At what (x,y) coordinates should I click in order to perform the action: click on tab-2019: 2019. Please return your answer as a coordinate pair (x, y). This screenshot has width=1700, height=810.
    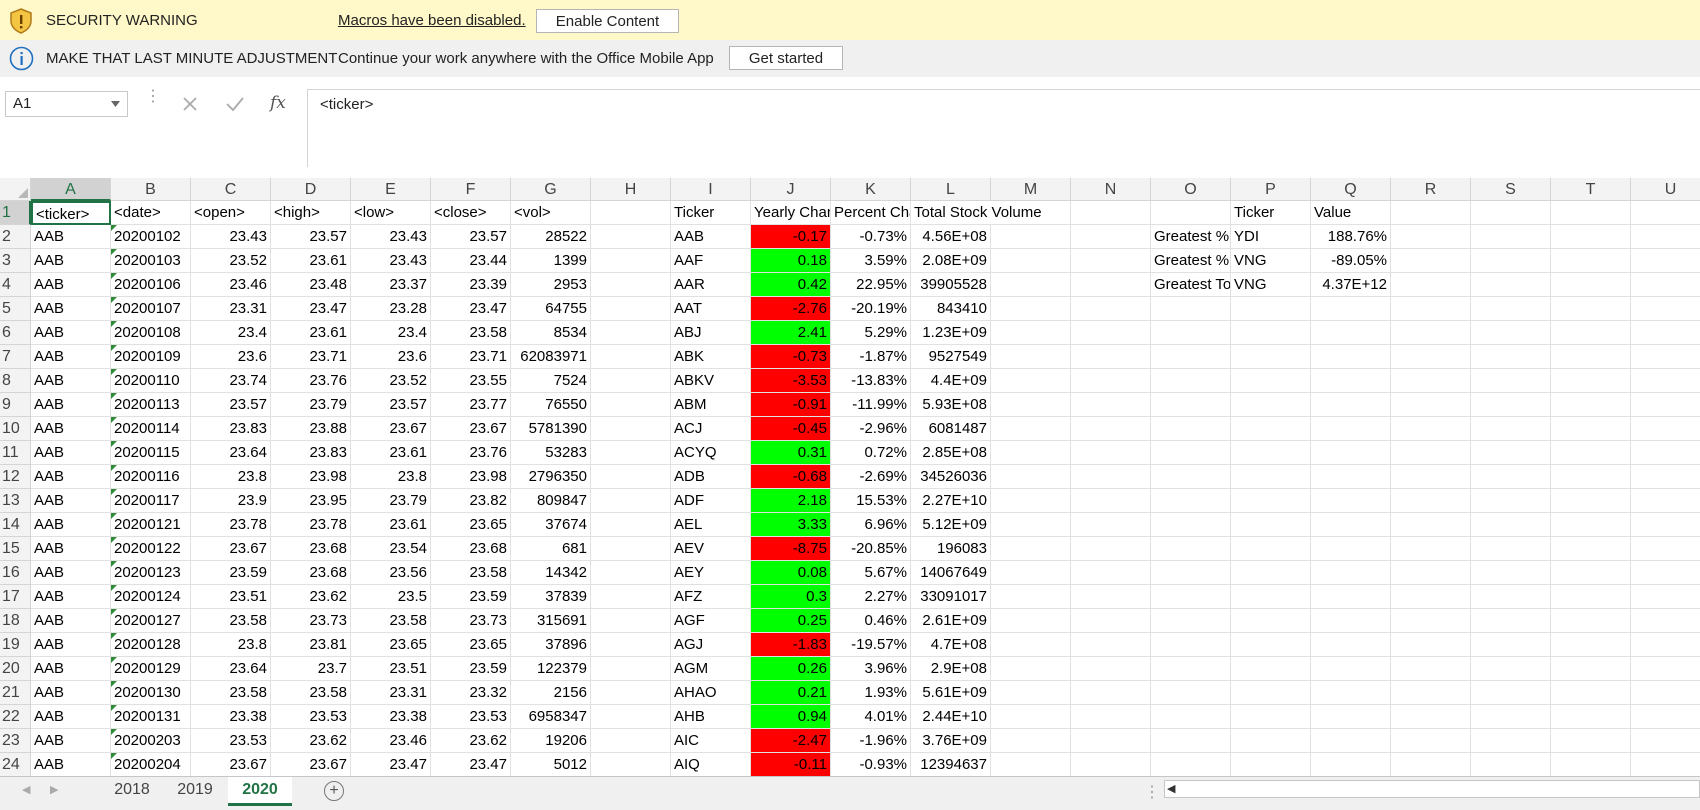
    Looking at the image, I should click on (195, 789).